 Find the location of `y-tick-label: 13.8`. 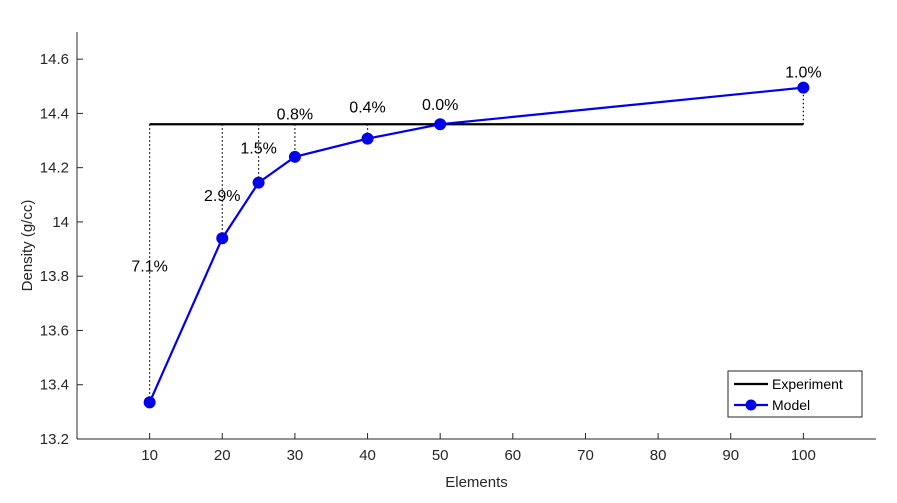

y-tick-label: 13.8 is located at coordinates (54, 276).